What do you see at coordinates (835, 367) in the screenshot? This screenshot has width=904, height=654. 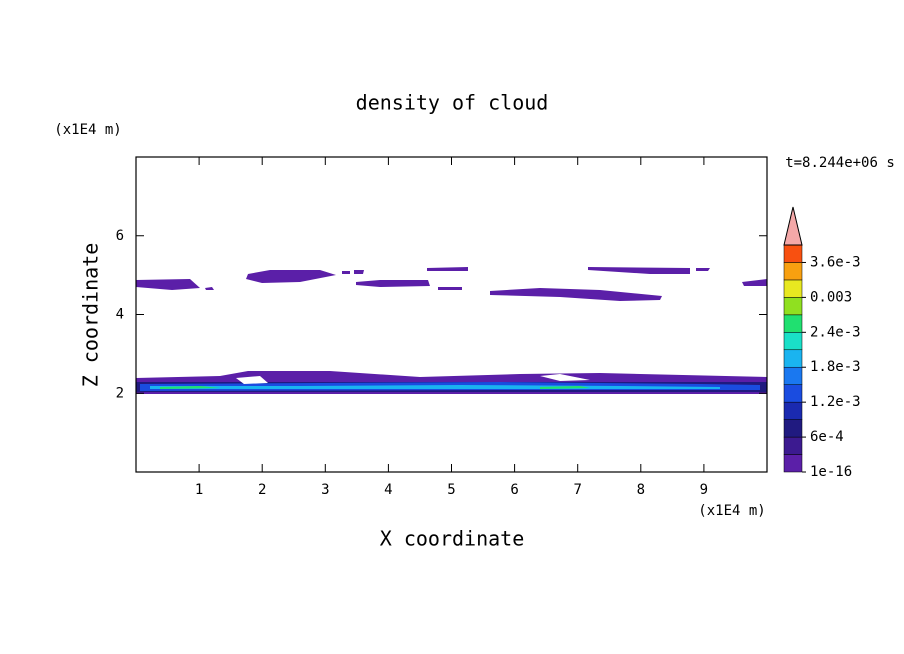 I see `colorbar-tick-label: 1.8e-3` at bounding box center [835, 367].